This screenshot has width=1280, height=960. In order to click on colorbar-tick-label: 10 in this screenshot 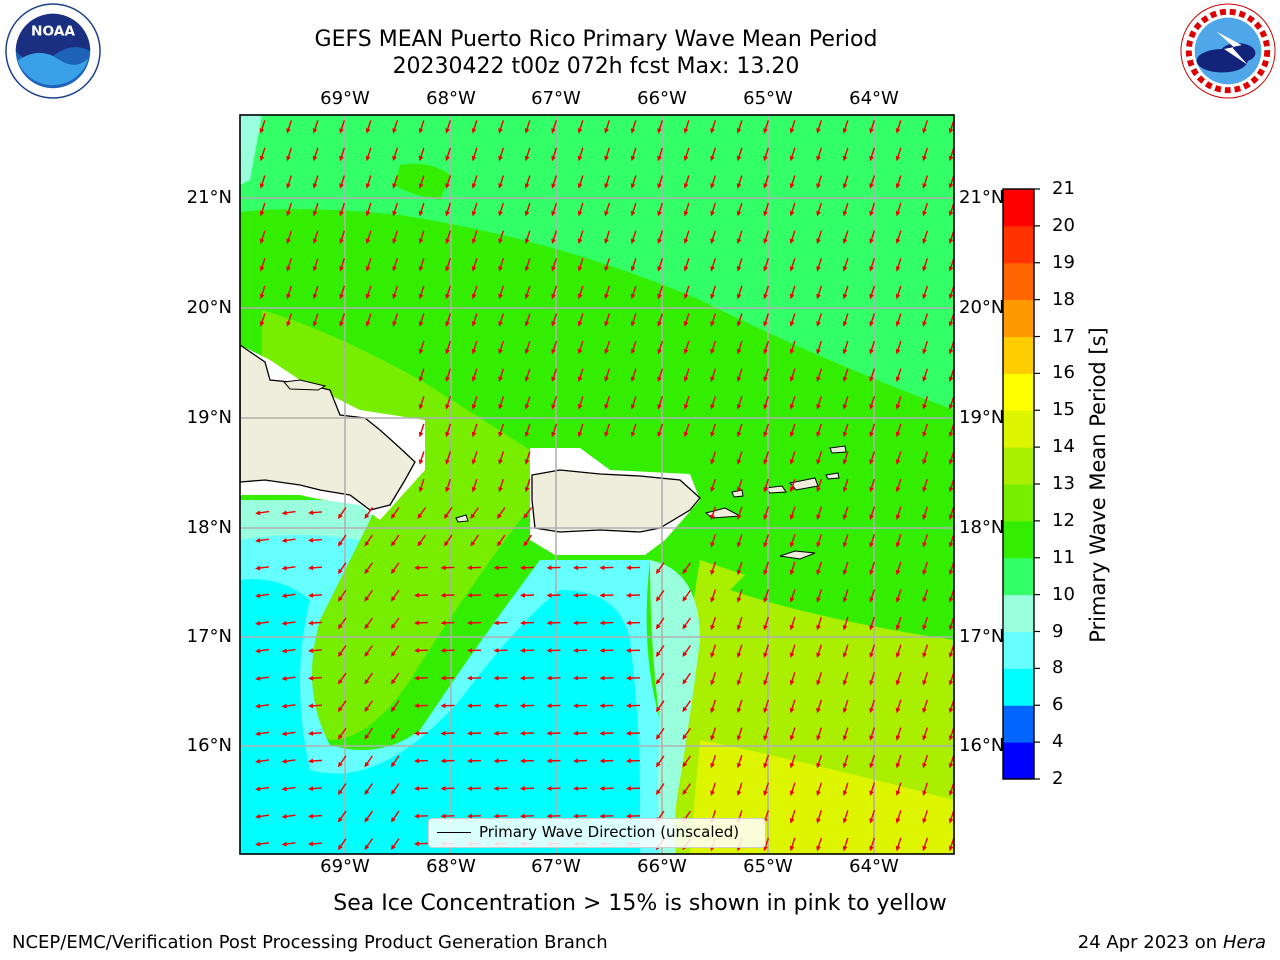, I will do `click(1063, 594)`.